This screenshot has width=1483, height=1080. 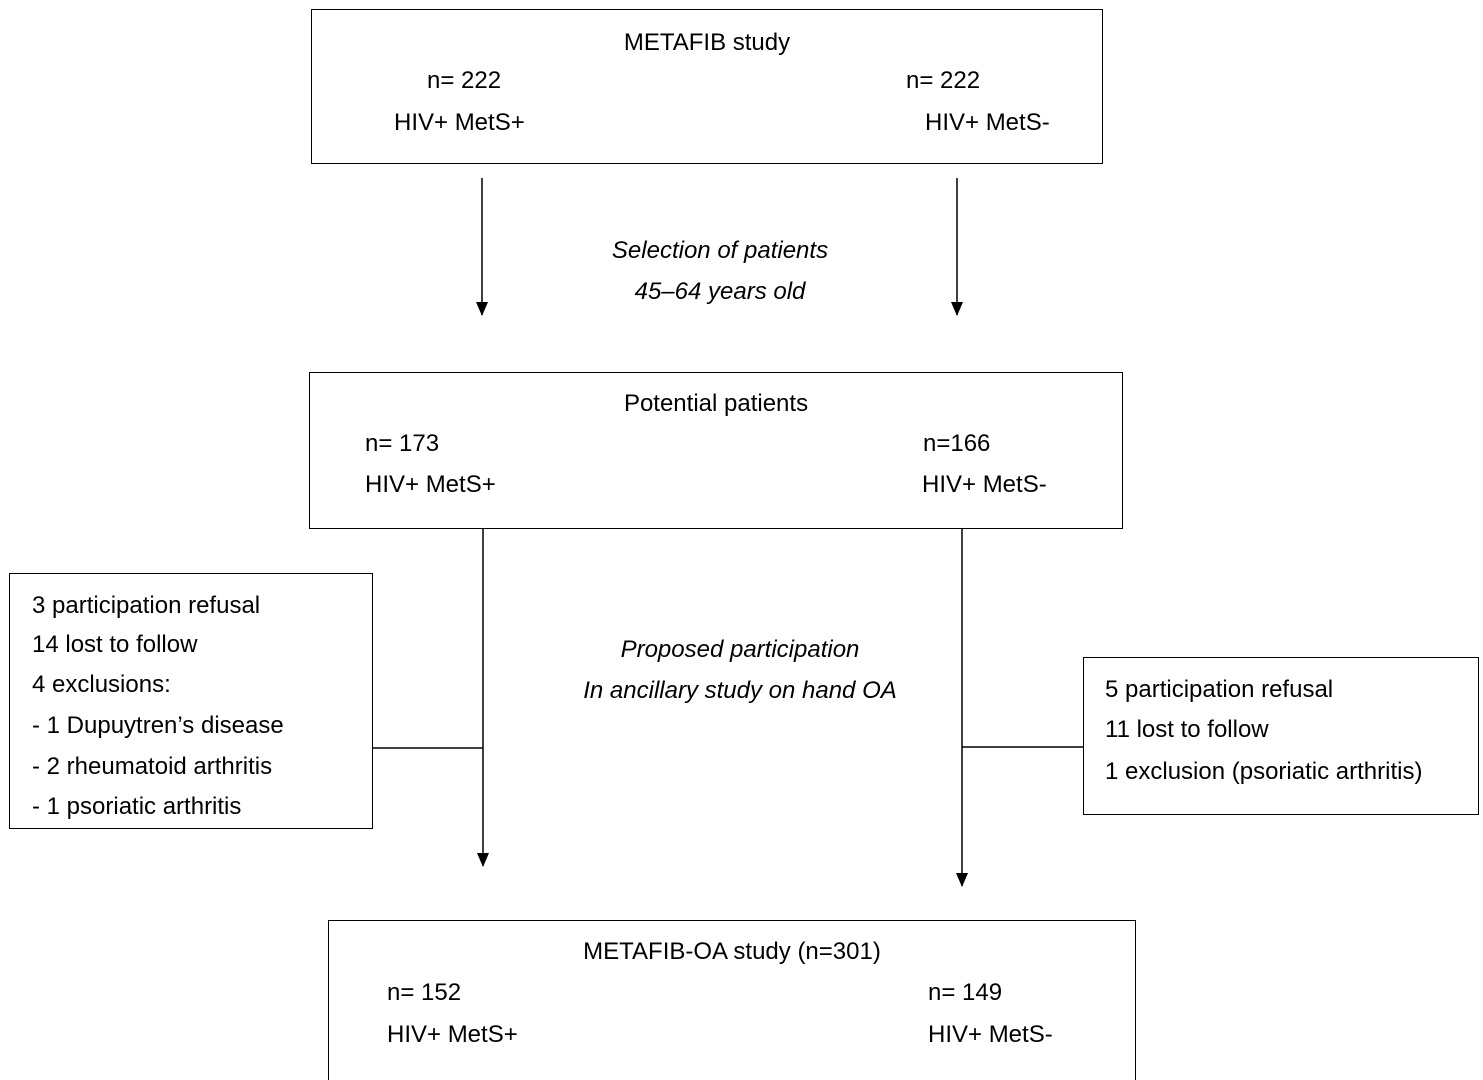 I want to click on box3-right-group: HIV+ MetS-, so click(x=990, y=1034).